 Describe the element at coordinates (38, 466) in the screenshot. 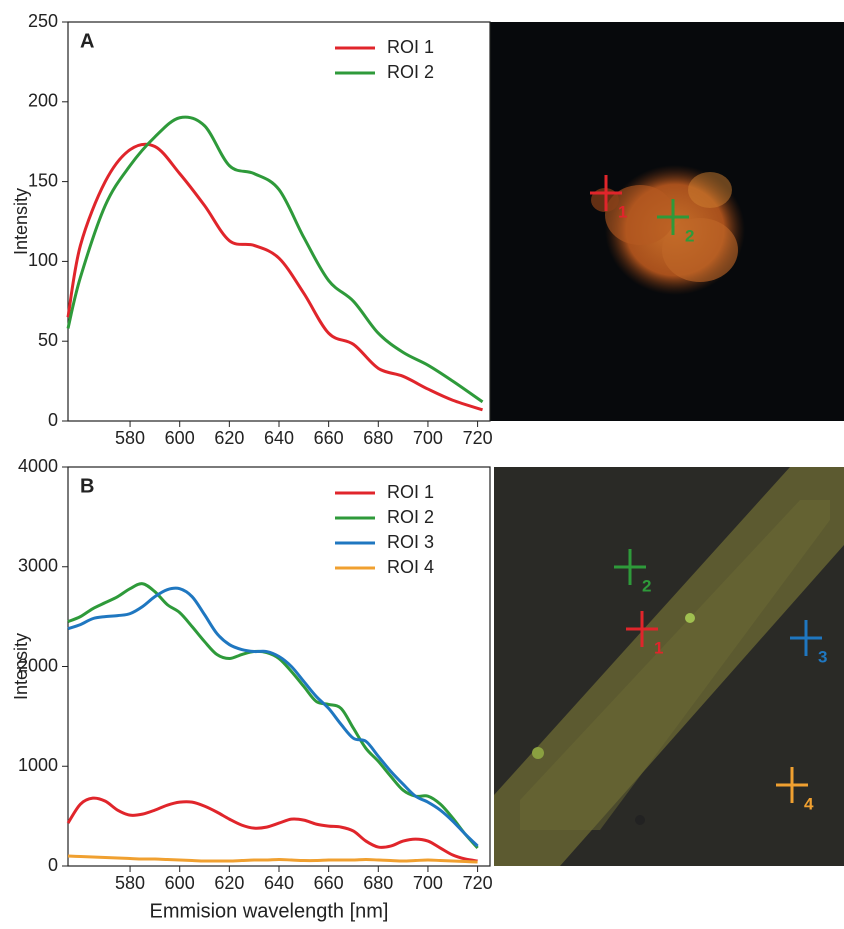

I see `y-tick-label: 4000` at that location.